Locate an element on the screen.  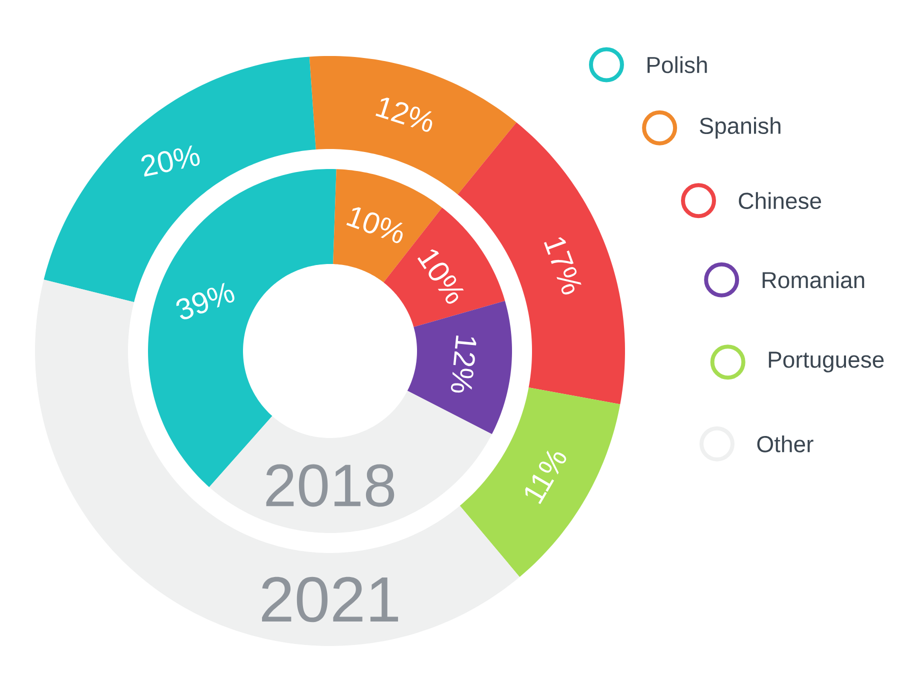
legend-label: Chinese is located at coordinates (780, 201).